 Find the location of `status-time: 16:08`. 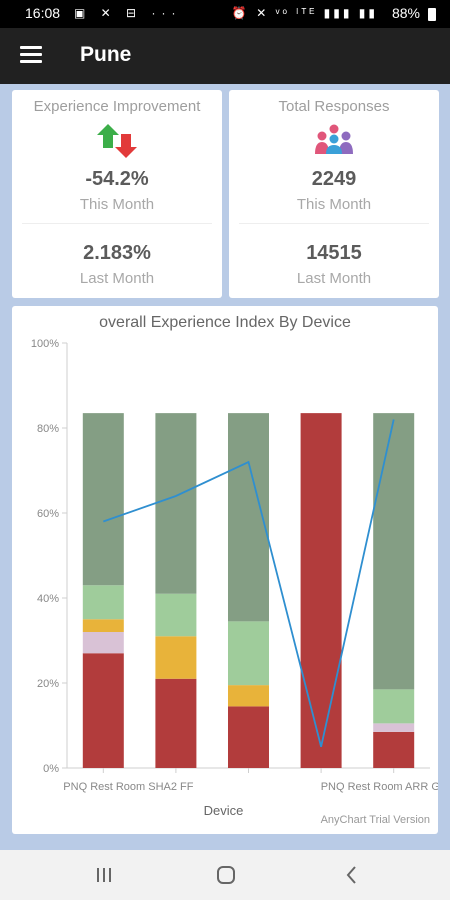

status-time: 16:08 is located at coordinates (43, 13).